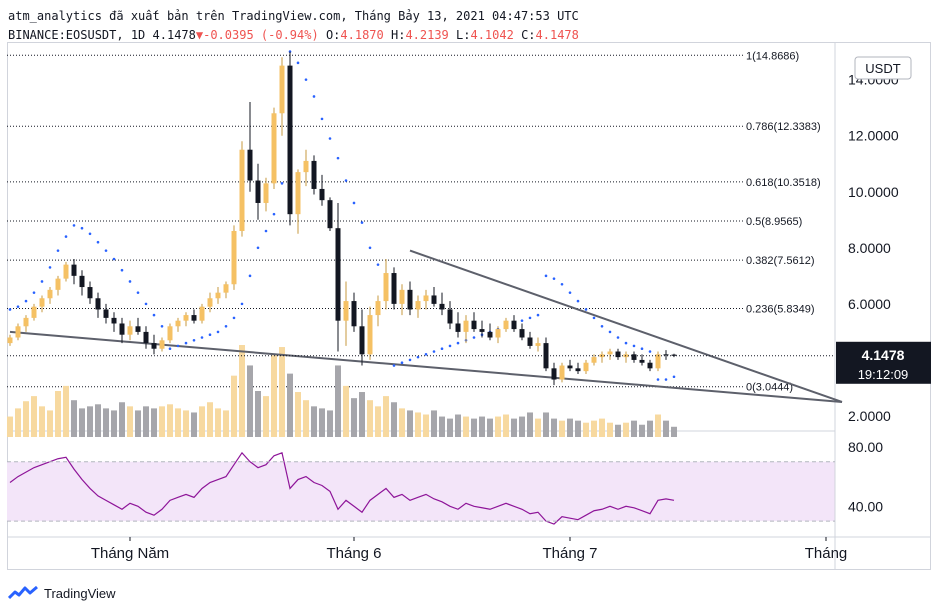  I want to click on symbol-label: BINANCE:EOSUSDT, 1D, so click(77, 35).